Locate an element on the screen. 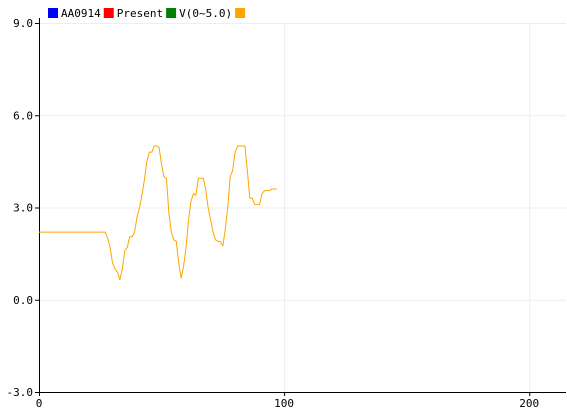 This screenshot has width=567, height=416. y-tick-label: 0.0 is located at coordinates (23, 300).